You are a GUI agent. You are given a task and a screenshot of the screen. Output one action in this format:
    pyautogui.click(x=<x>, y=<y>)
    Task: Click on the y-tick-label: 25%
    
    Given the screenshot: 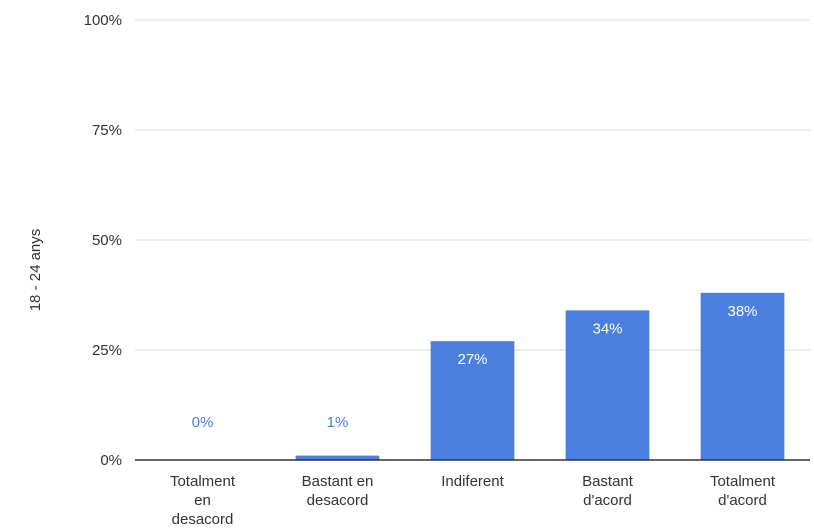 What is the action you would take?
    pyautogui.click(x=107, y=350)
    